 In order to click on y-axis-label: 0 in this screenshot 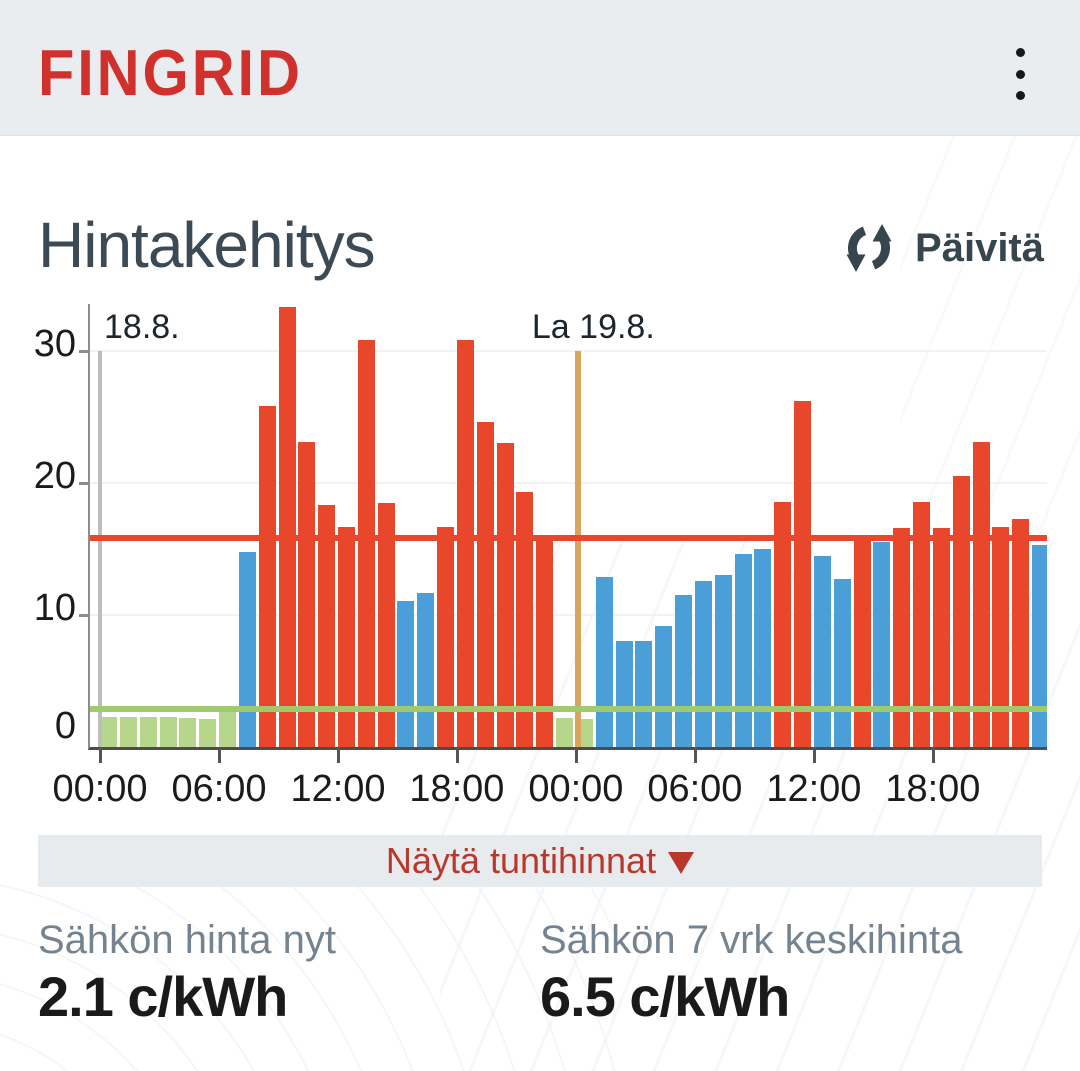, I will do `click(65, 726)`.